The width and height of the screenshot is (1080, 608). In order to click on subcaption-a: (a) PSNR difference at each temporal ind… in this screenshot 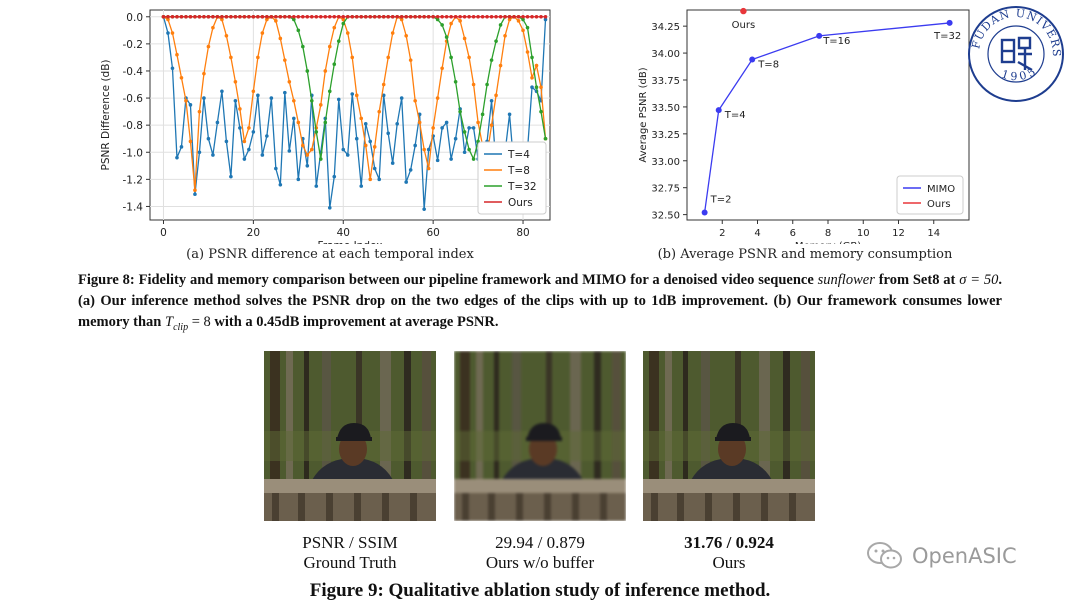, I will do `click(330, 254)`.